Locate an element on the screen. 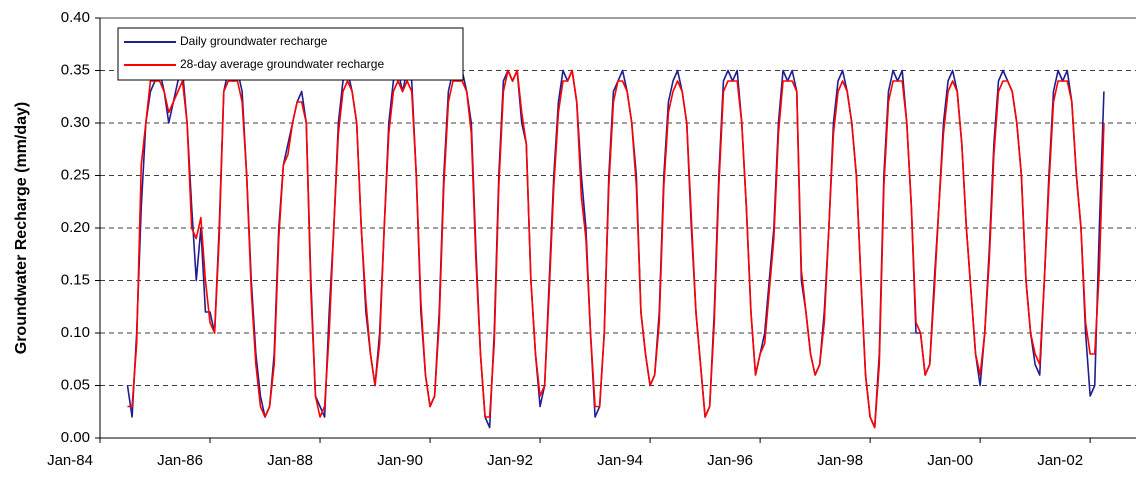  y-tick-label: 0.25 is located at coordinates (75, 174).